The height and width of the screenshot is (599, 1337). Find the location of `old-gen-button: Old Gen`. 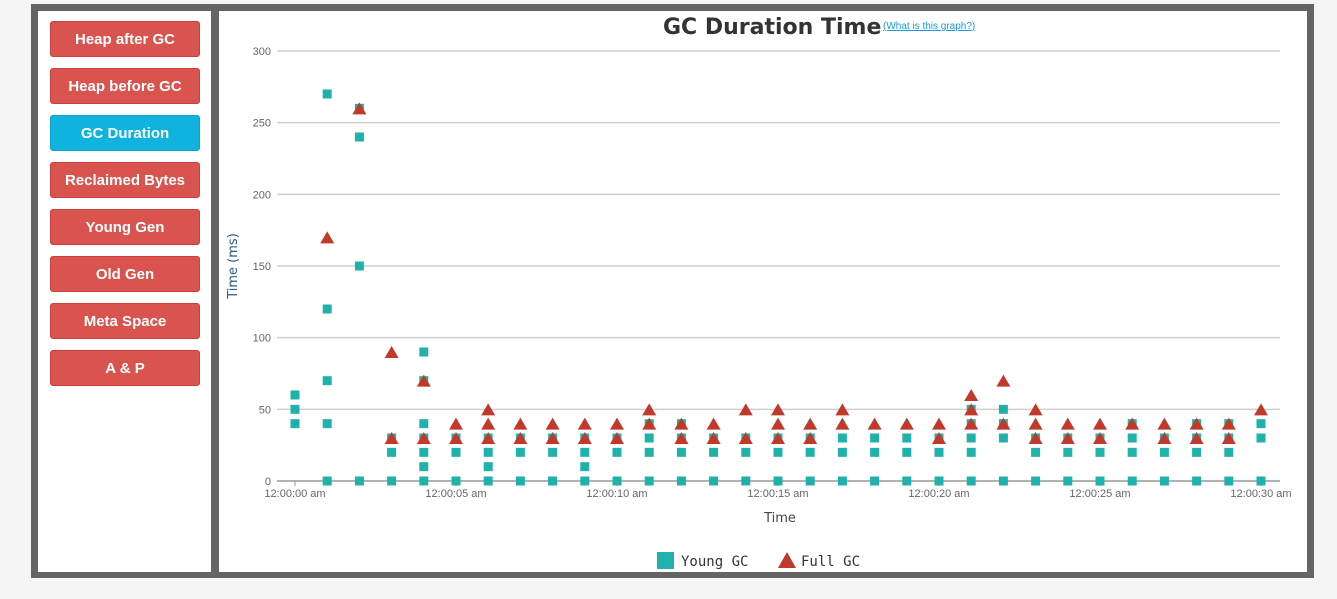

old-gen-button: Old Gen is located at coordinates (125, 274).